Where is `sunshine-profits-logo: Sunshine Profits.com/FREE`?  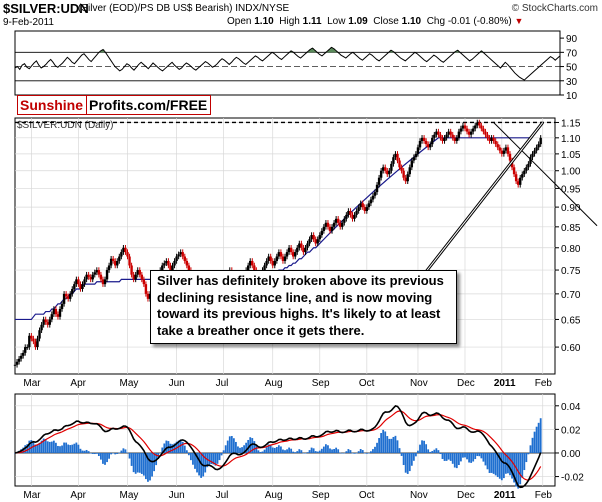
sunshine-profits-logo: Sunshine Profits.com/FREE is located at coordinates (114, 105).